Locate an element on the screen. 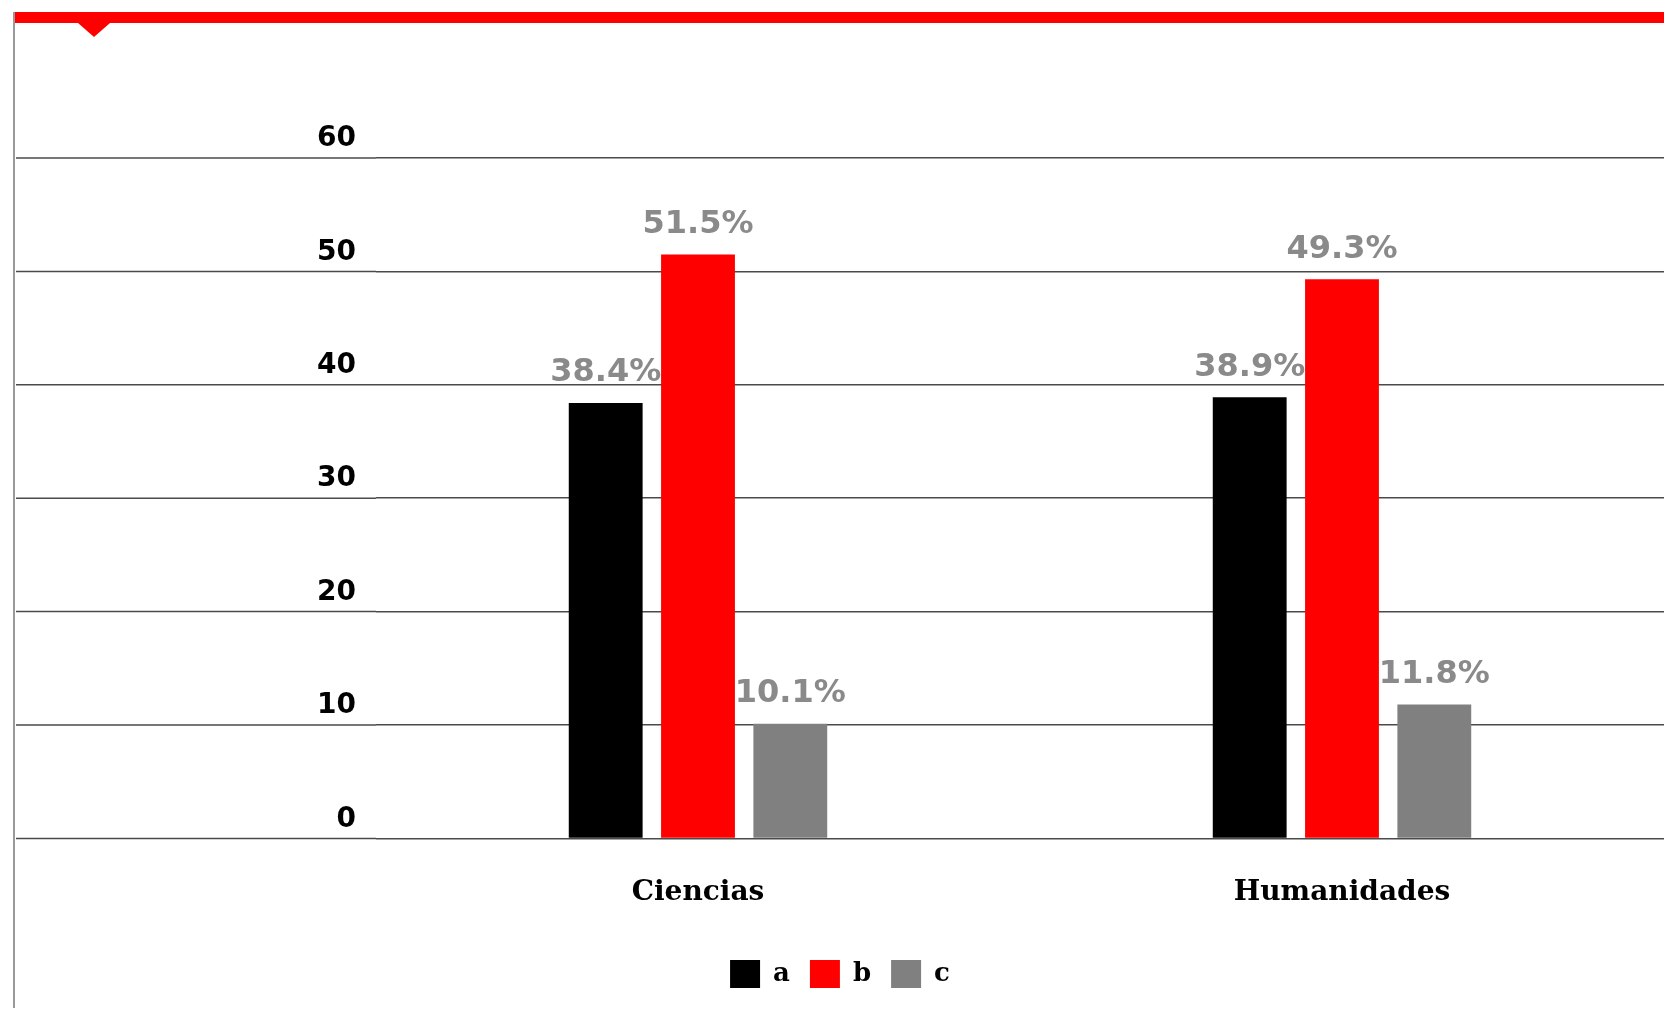 Image resolution: width=1672 pixels, height=1016 pixels. data-label: 51.5% is located at coordinates (698, 221).